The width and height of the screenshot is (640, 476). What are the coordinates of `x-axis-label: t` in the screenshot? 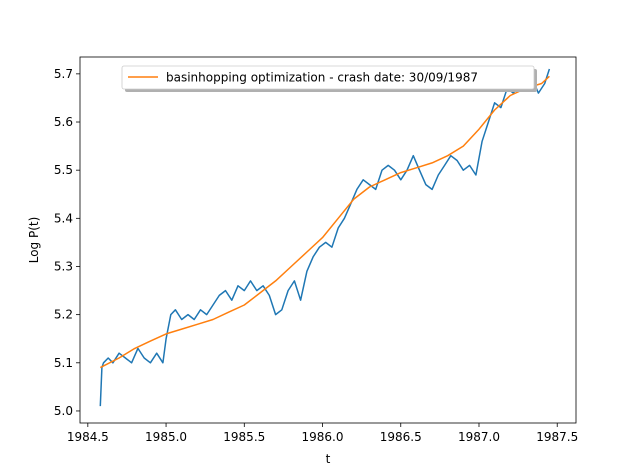 It's located at (328, 459).